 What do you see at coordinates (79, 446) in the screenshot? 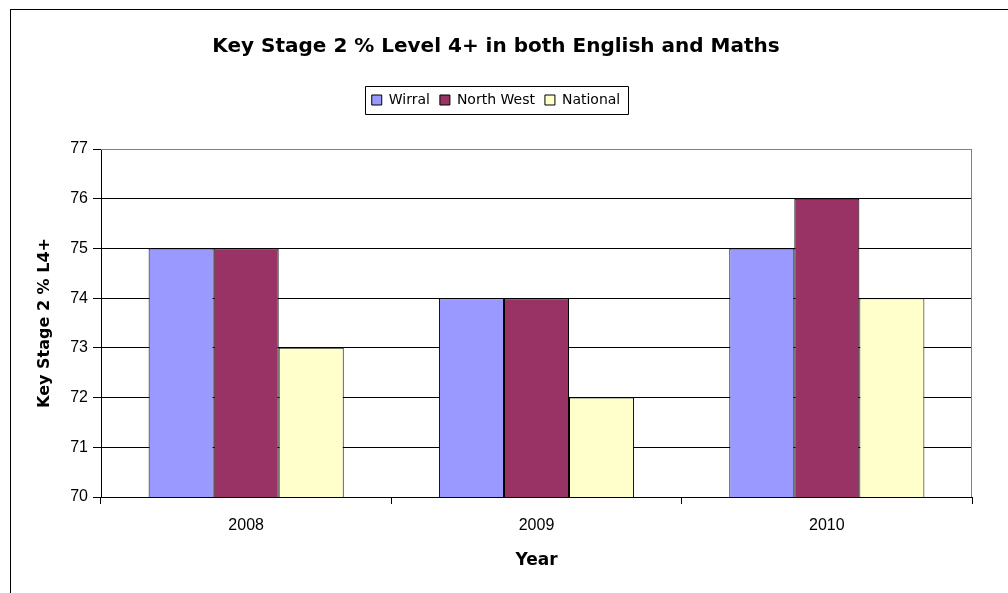
I see `y-tick-label: 71` at bounding box center [79, 446].